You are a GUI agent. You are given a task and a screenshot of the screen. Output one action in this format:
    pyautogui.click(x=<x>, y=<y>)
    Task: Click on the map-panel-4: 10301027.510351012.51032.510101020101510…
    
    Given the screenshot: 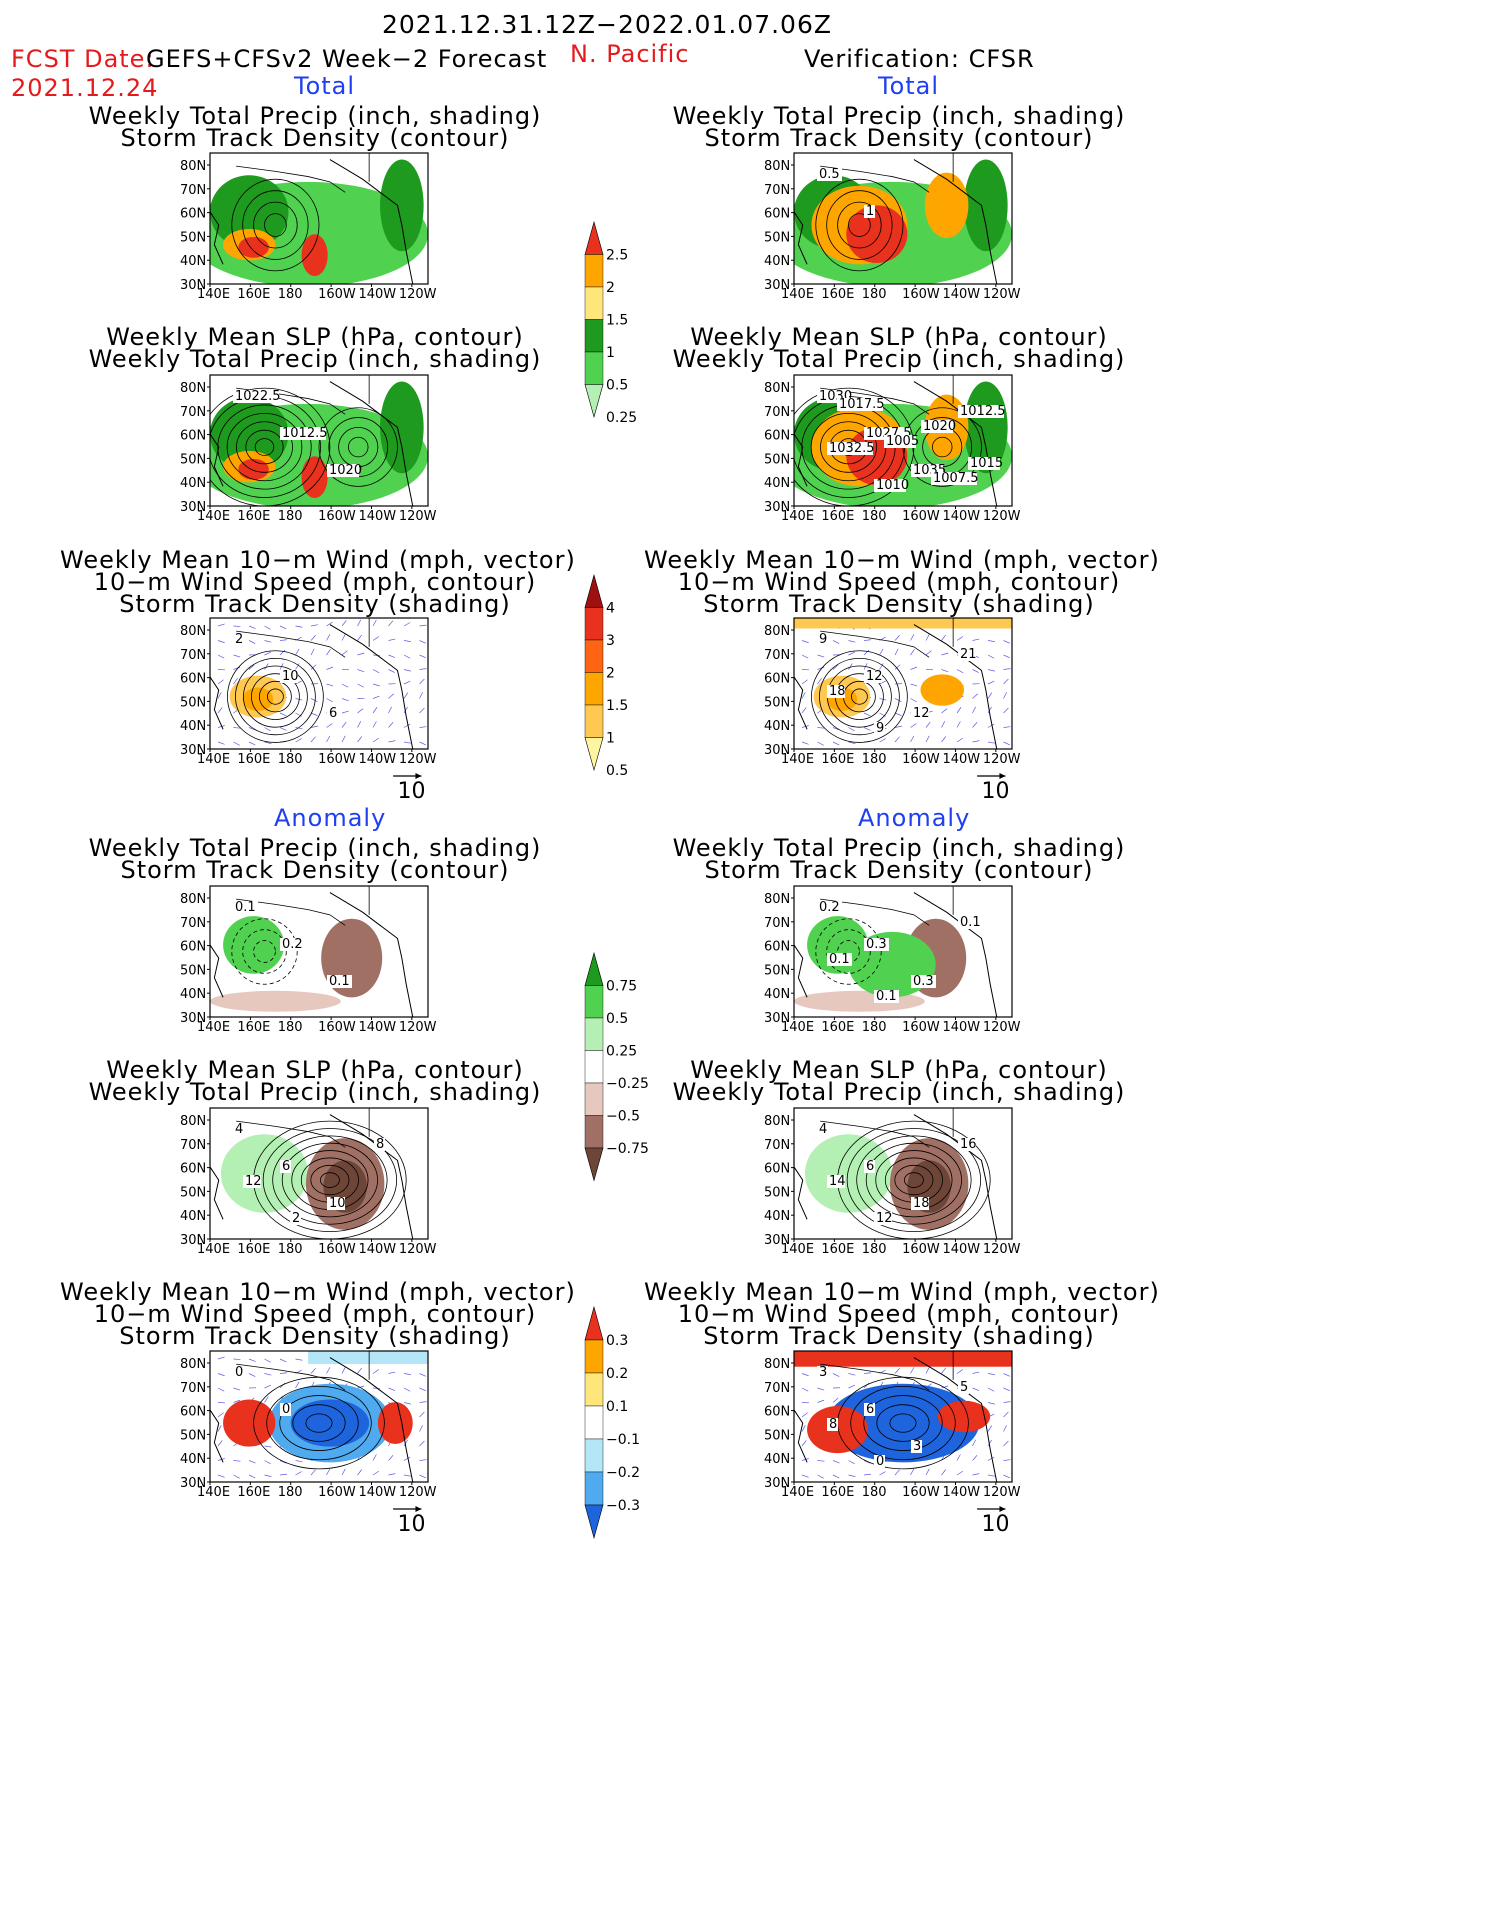 What is the action you would take?
    pyautogui.click(x=892, y=449)
    